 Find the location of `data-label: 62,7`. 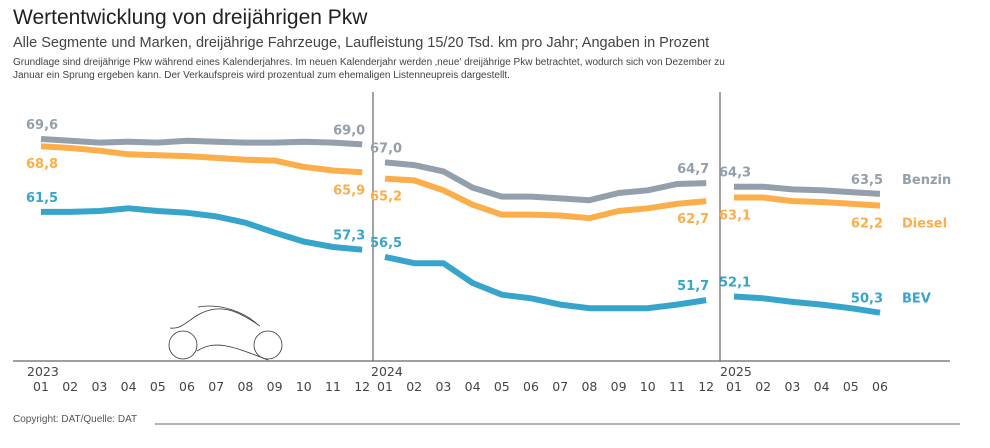

data-label: 62,7 is located at coordinates (693, 219).